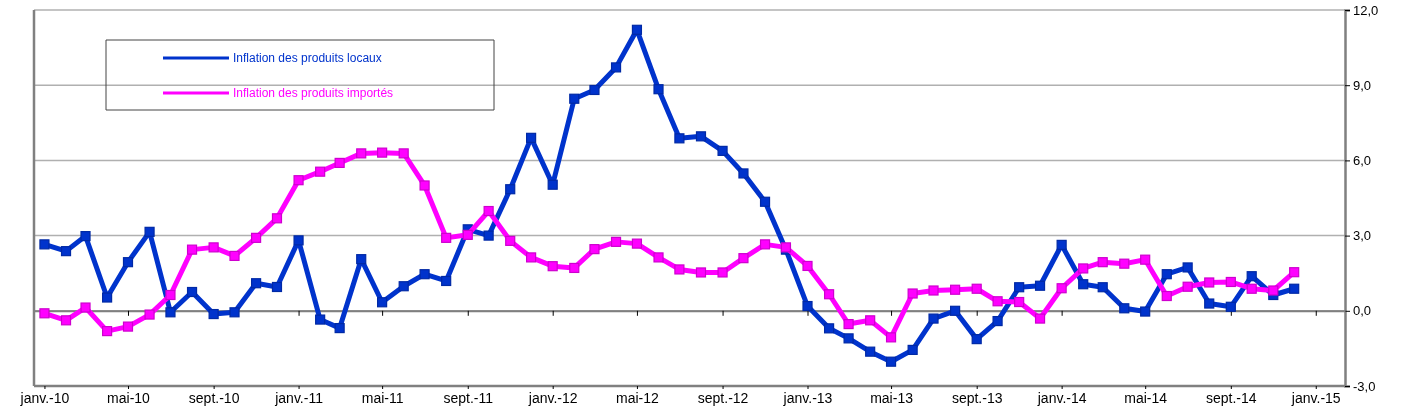 This screenshot has width=1411, height=410. Describe the element at coordinates (892, 397) in the screenshot. I see `x-tick-label: mai-13` at that location.